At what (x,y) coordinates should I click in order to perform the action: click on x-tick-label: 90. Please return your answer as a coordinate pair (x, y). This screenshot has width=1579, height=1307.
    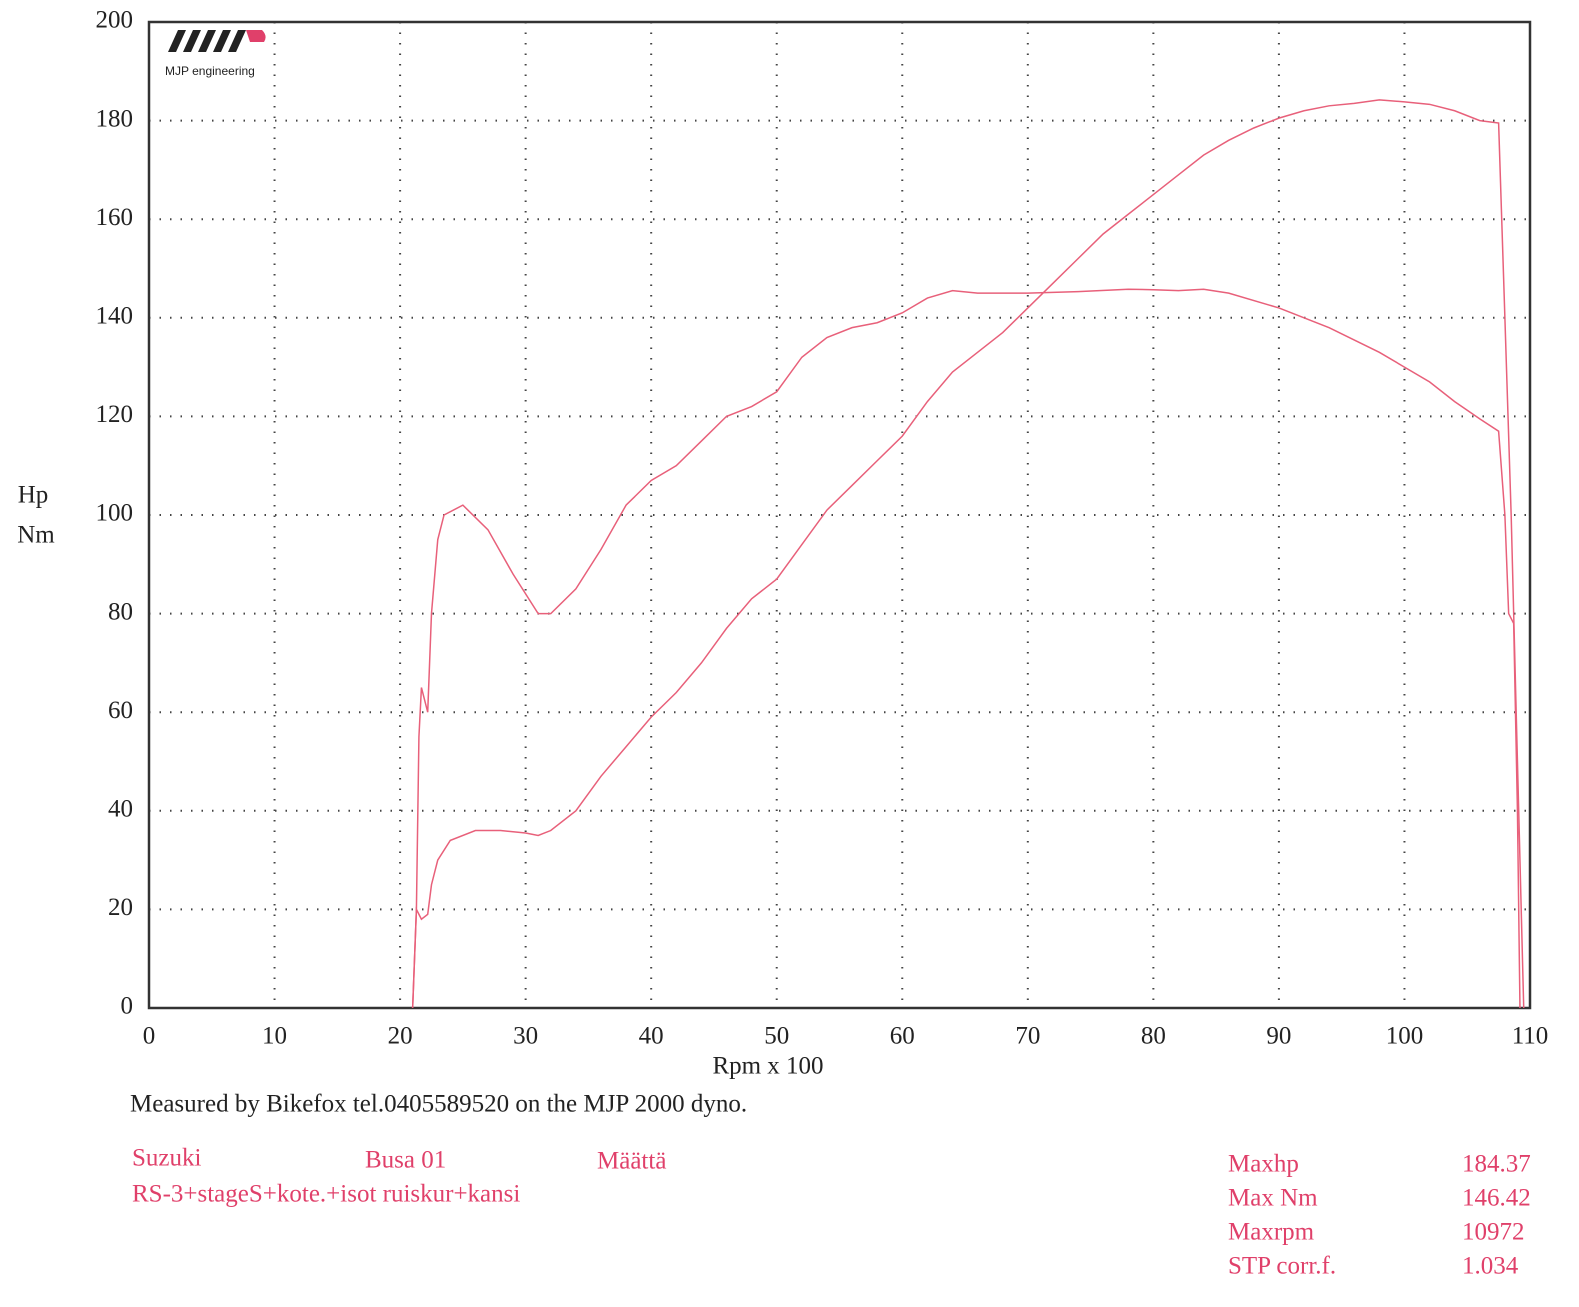
    Looking at the image, I should click on (1278, 1036).